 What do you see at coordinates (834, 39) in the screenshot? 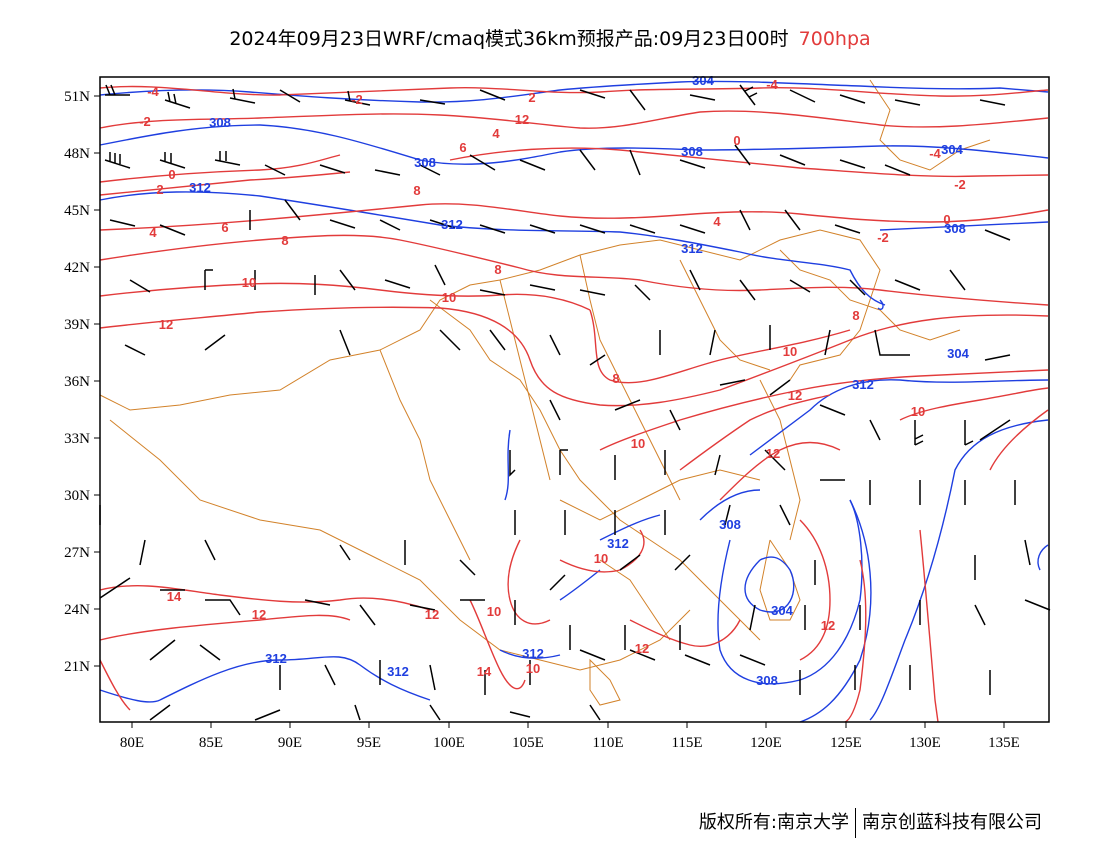
I see `pressure-level: 700hpa` at bounding box center [834, 39].